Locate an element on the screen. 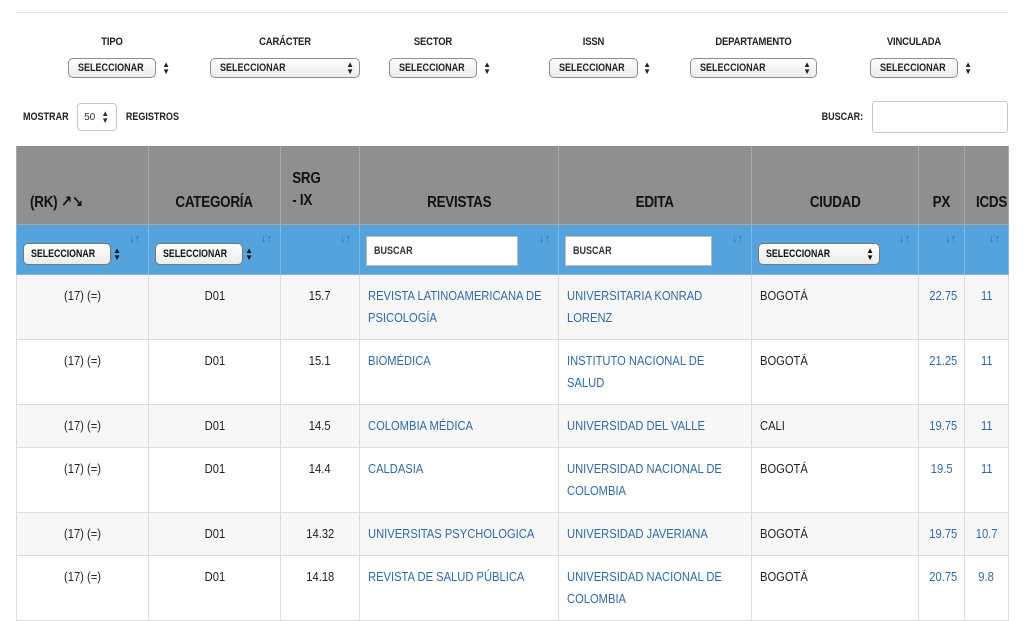 Image resolution: width=1024 pixels, height=621 pixels. top-divider is located at coordinates (512, 12).